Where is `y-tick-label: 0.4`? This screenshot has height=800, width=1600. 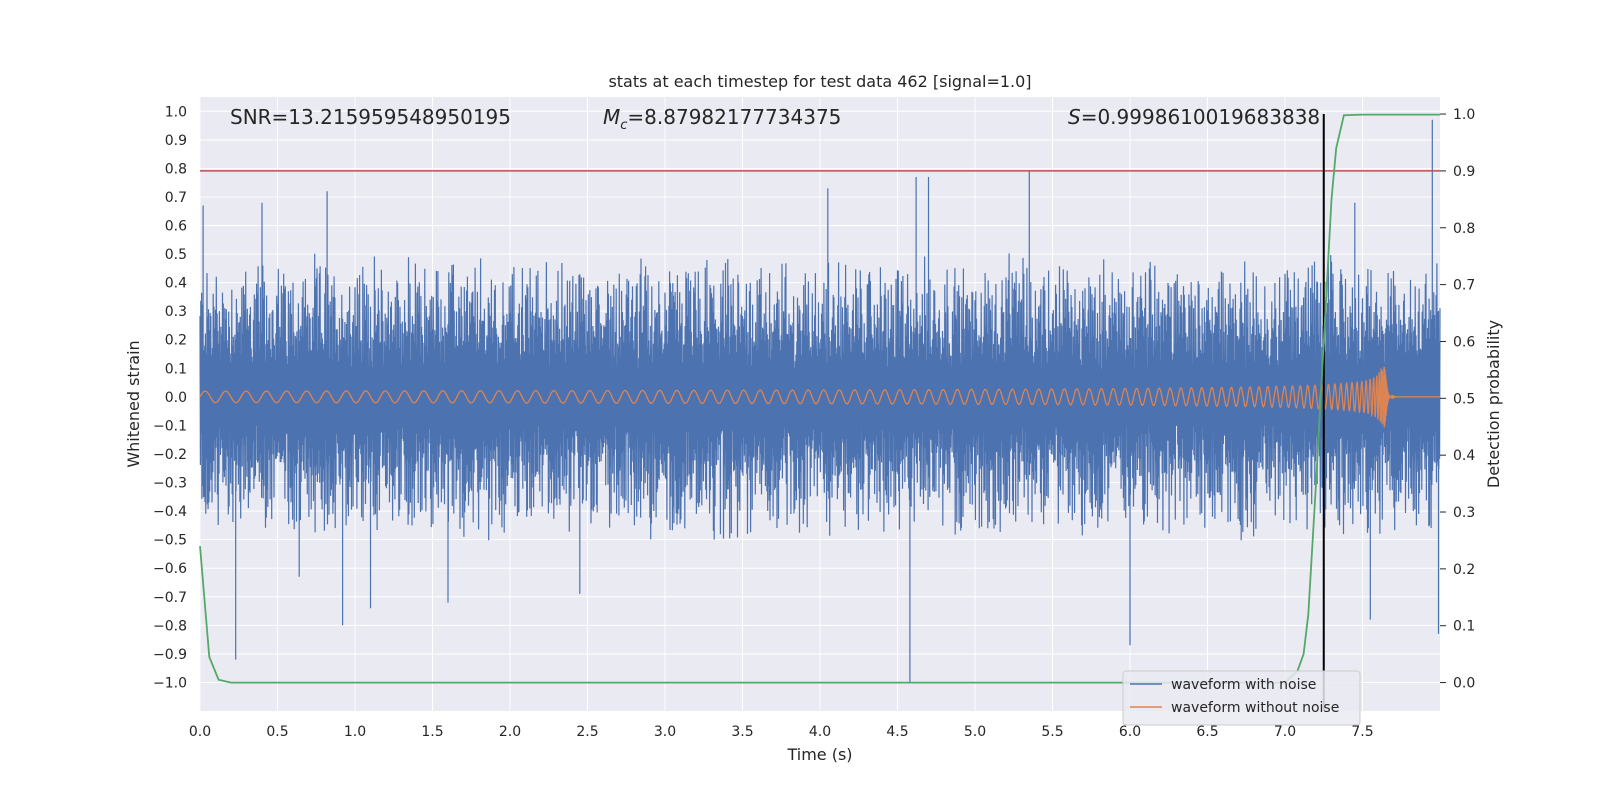
y-tick-label: 0.4 is located at coordinates (176, 284).